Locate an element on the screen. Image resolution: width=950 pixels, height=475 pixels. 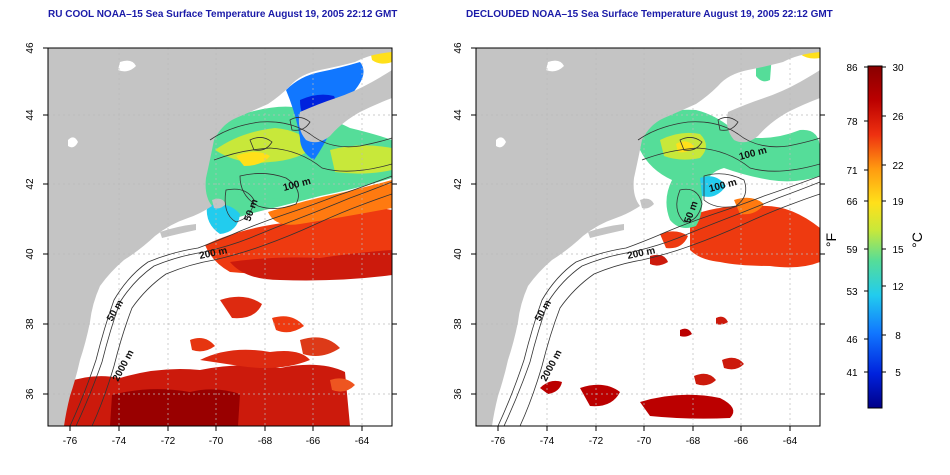
celsius-tick: 30 is located at coordinates (898, 68).